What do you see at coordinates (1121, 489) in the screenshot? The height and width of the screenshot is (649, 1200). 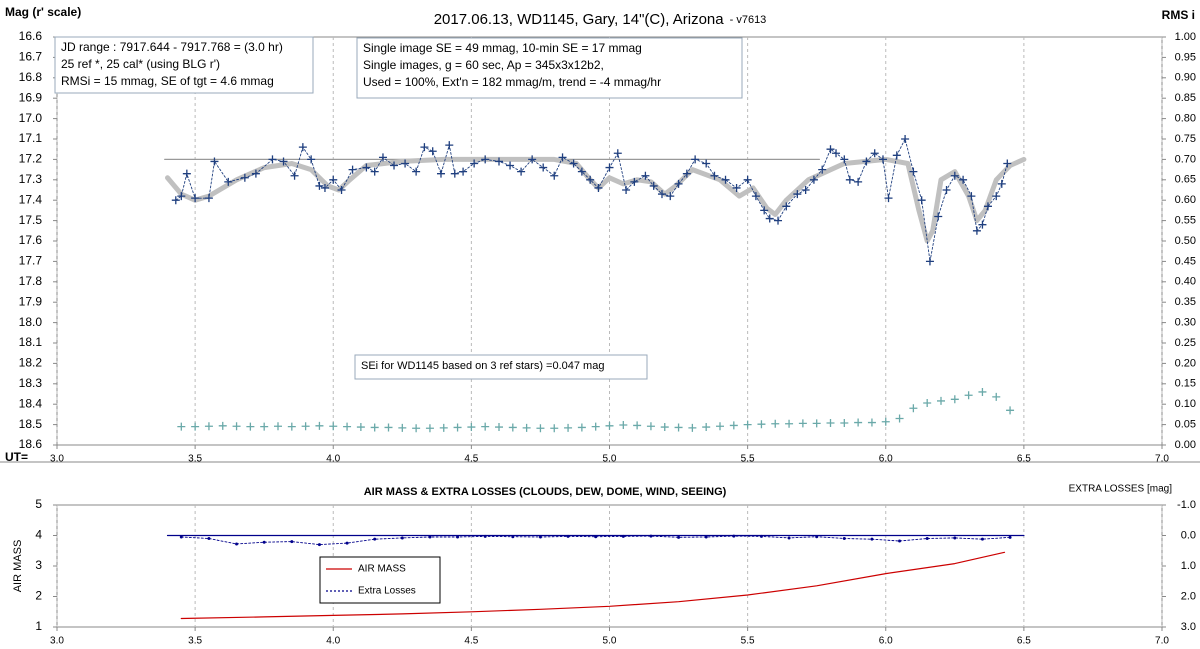 I see `y2-axis-label: EXTRA LOSSES [mag]` at bounding box center [1121, 489].